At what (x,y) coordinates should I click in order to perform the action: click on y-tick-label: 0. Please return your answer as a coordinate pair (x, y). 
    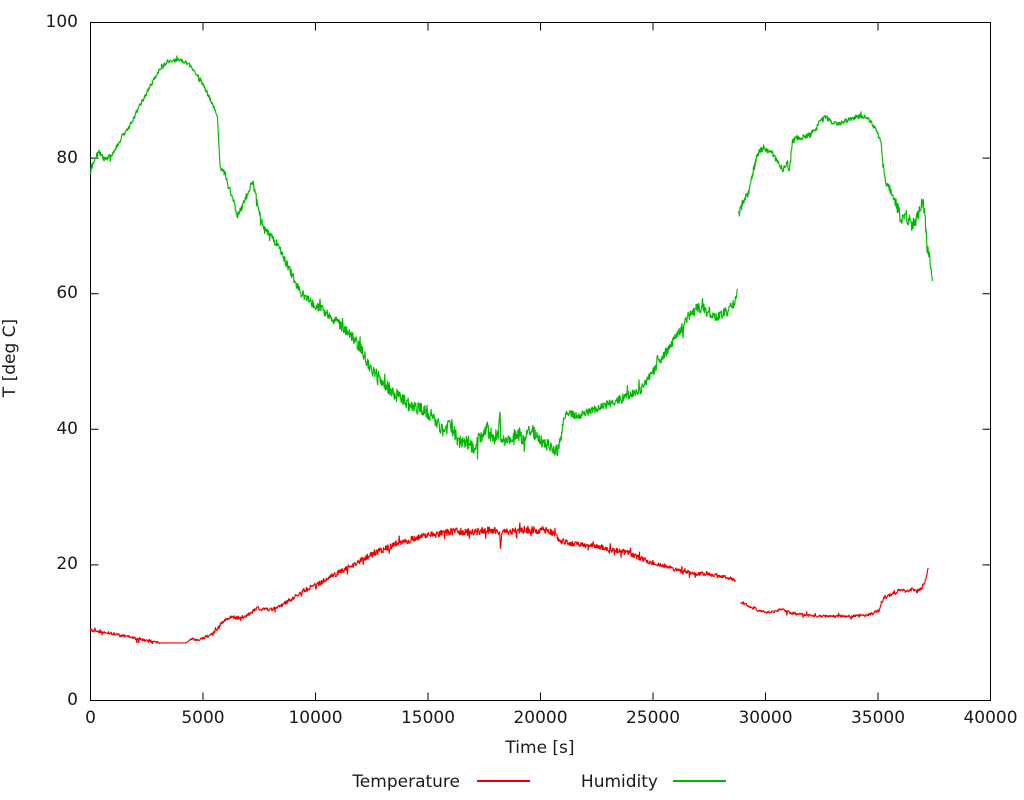
    Looking at the image, I should click on (72, 700).